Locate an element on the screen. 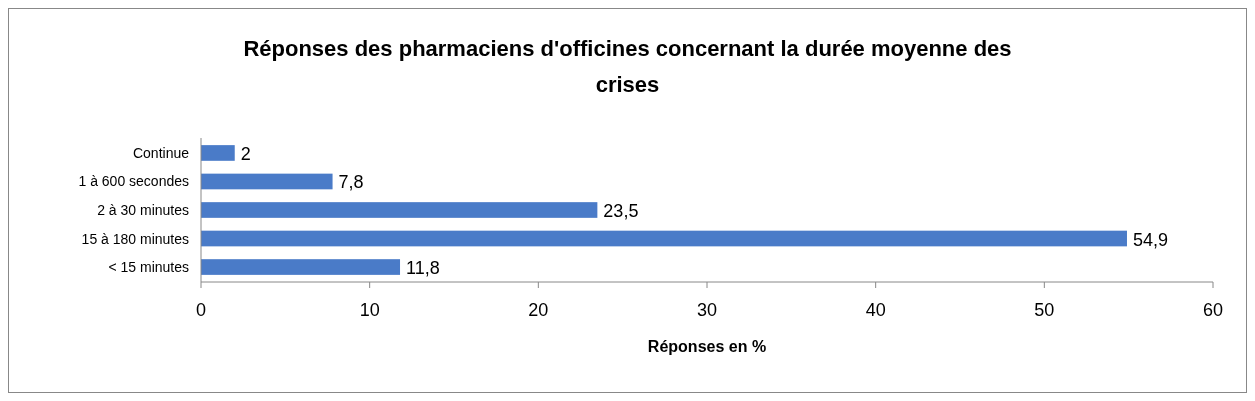  x-tick-label: 0 is located at coordinates (201, 310).